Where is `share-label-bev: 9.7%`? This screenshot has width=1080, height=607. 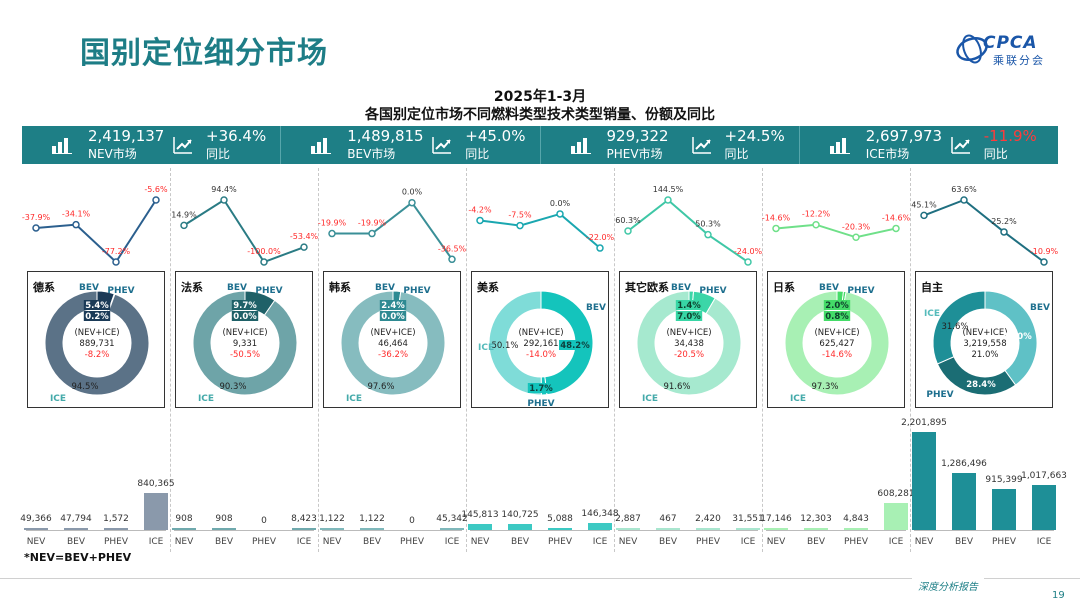 share-label-bev: 9.7% is located at coordinates (245, 306).